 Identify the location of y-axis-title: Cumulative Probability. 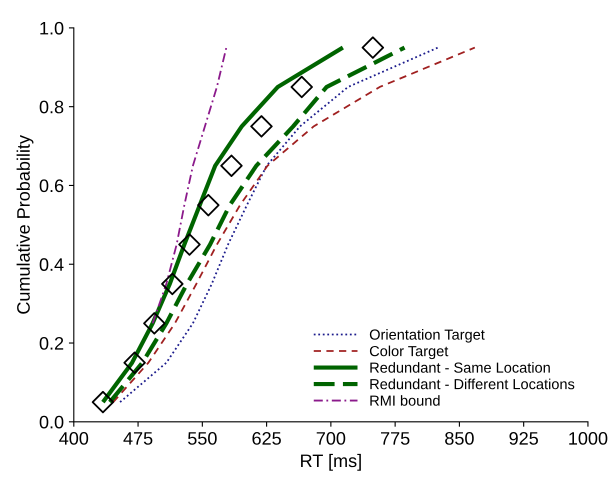
(25, 224).